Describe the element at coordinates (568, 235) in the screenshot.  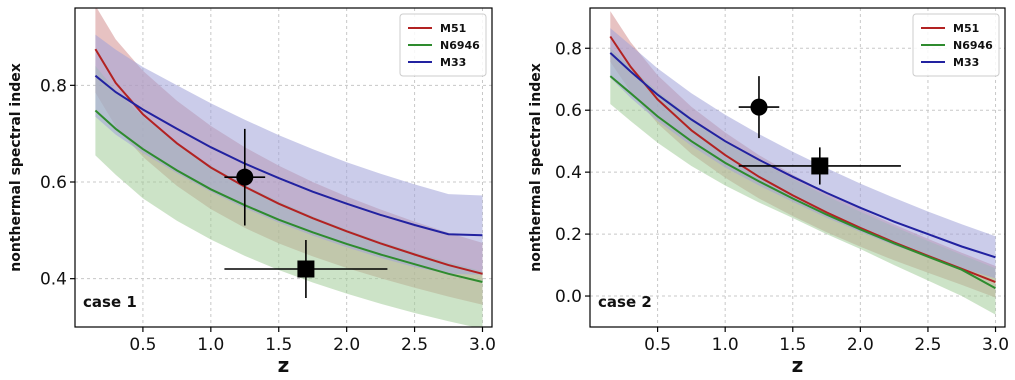
I see `y-tick-label: 0.2` at that location.